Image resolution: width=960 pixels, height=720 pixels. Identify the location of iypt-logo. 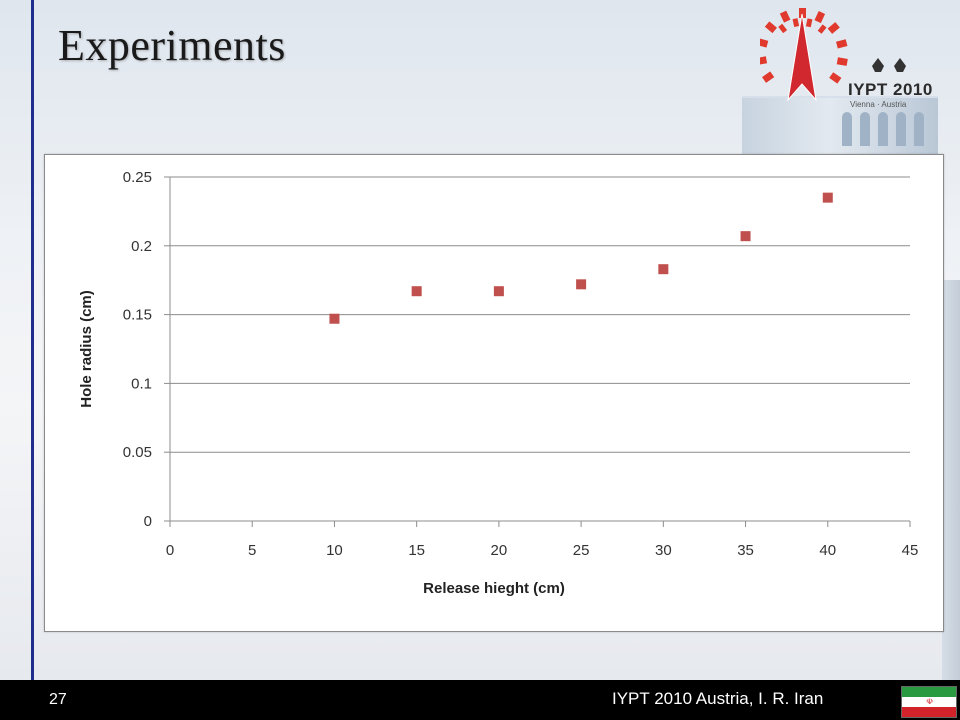
(833, 55).